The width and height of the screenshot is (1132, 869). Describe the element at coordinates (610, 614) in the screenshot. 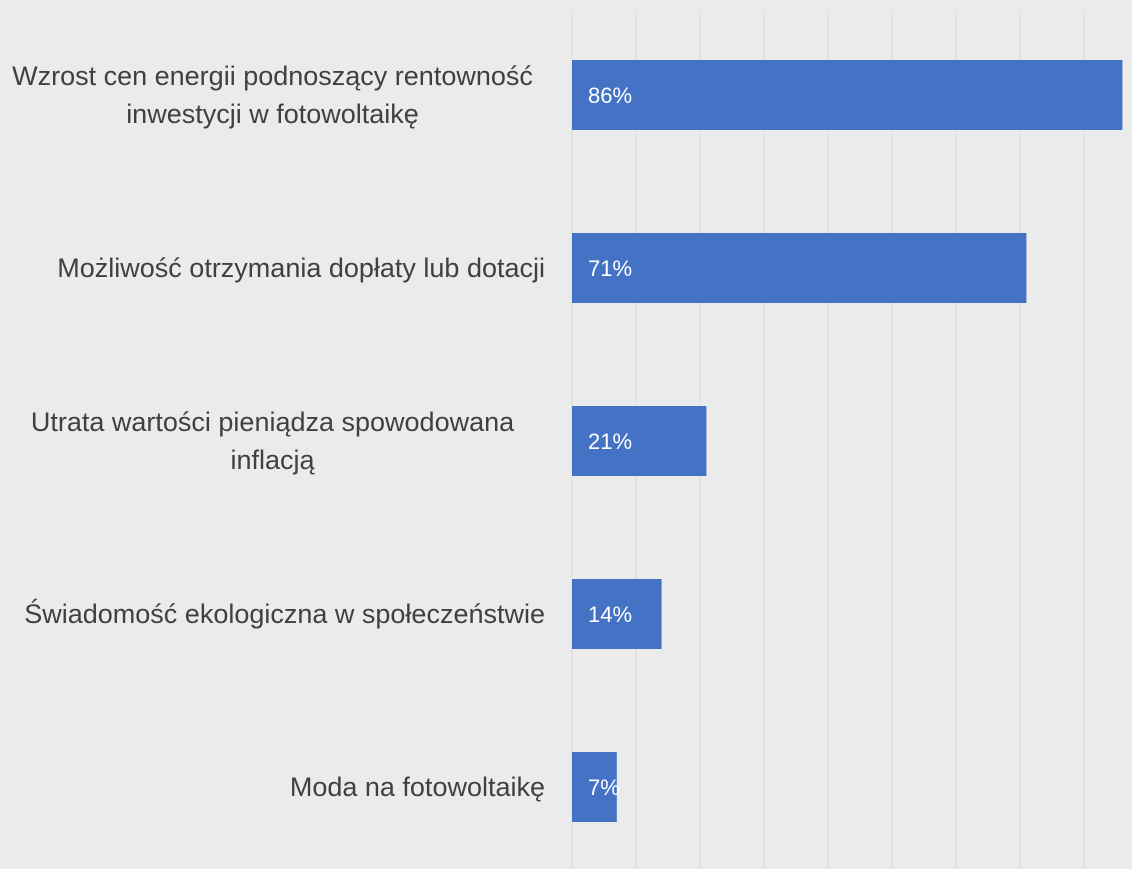

I see `data-label: 14%` at that location.